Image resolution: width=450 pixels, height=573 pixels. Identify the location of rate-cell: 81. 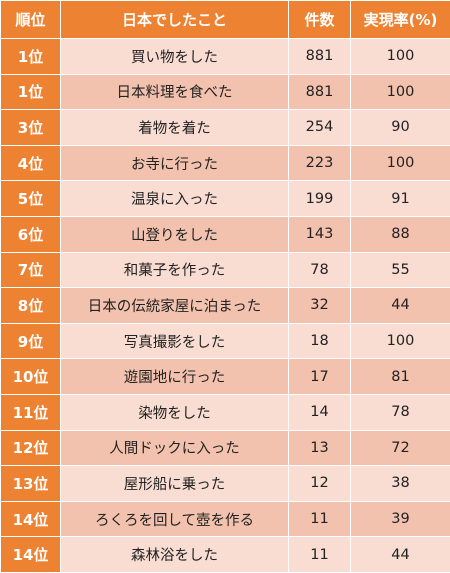
(400, 377).